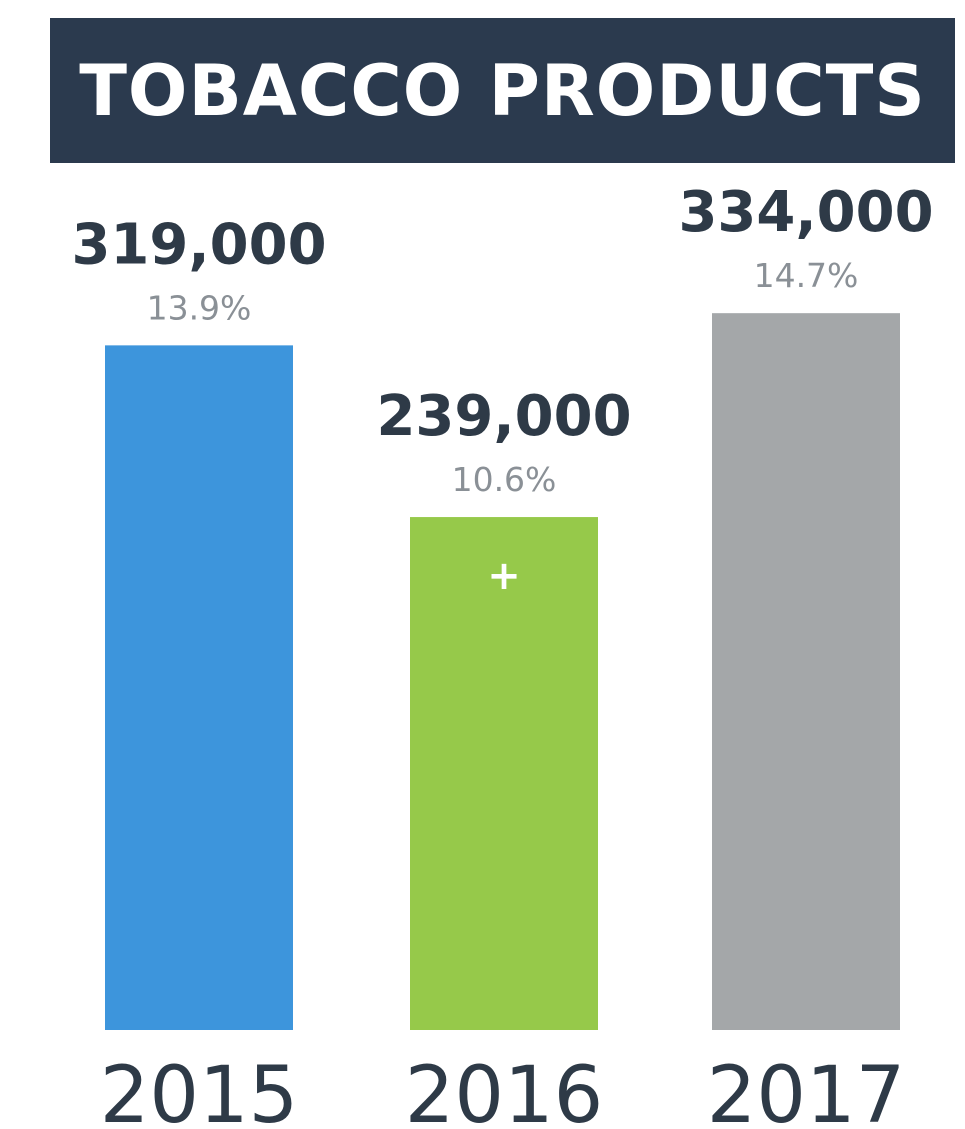 The height and width of the screenshot is (1129, 965). Describe the element at coordinates (805, 212) in the screenshot. I see `value-label-2017: 334,000` at that location.